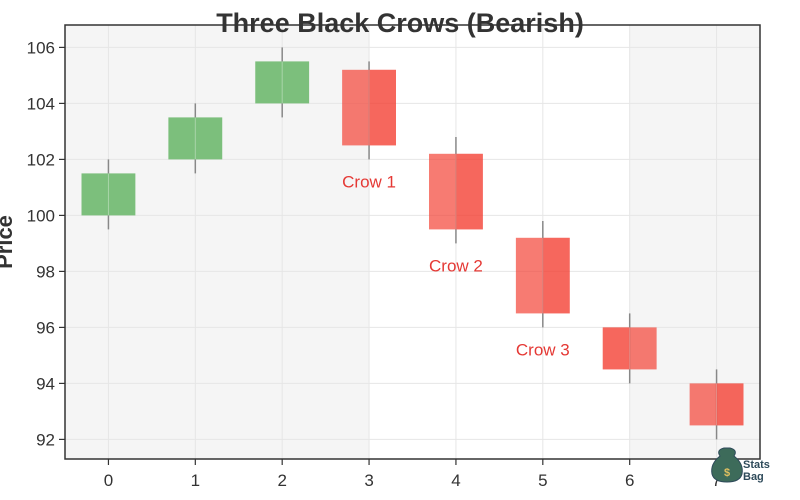  What do you see at coordinates (753, 477) in the screenshot?
I see `logo-text-bag: Bag` at bounding box center [753, 477].